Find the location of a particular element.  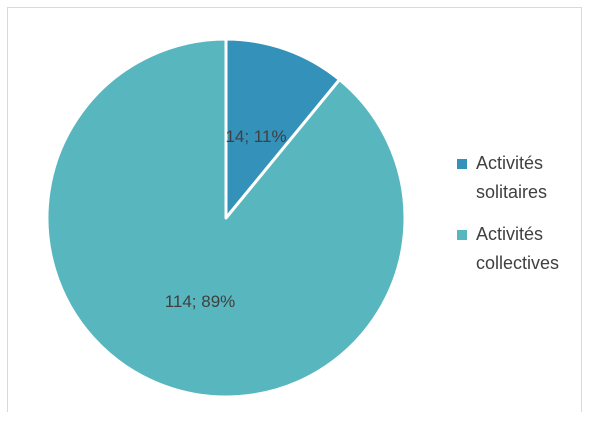

legend-label-line-2: collectives is located at coordinates (518, 263).